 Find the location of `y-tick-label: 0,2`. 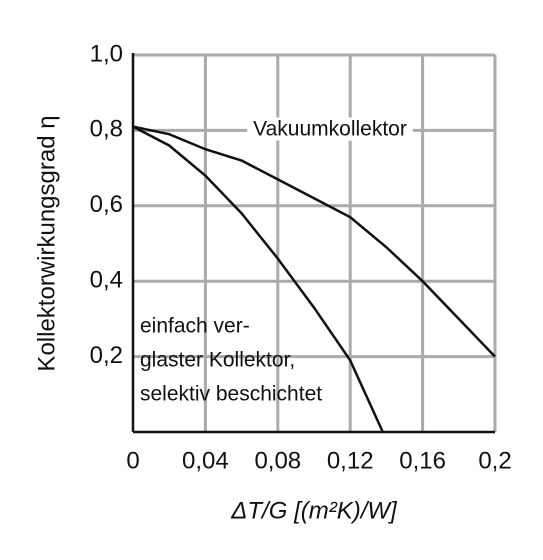

y-tick-label: 0,2 is located at coordinates (106, 355).